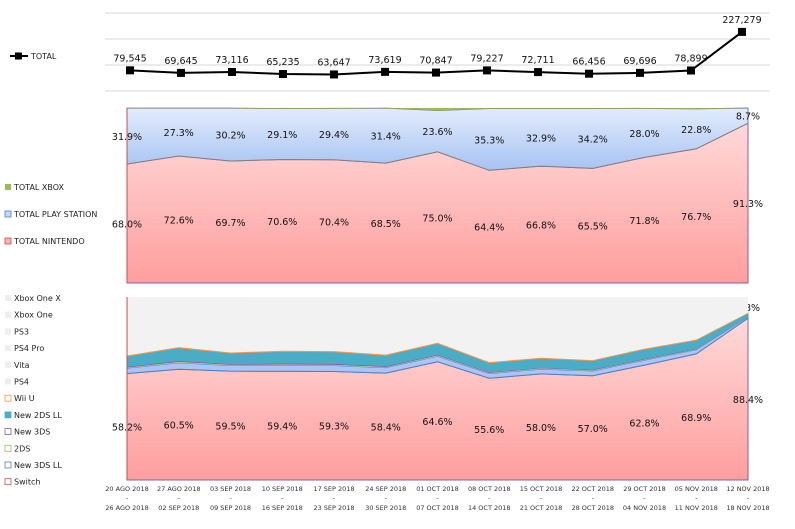  What do you see at coordinates (21, 382) in the screenshot?
I see `legend-ps4: PS4` at bounding box center [21, 382].